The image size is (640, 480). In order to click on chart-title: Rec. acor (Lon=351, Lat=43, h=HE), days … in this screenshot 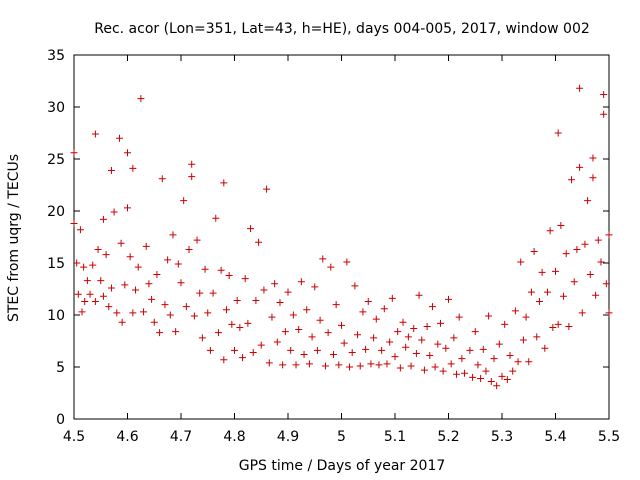, I will do `click(342, 29)`.